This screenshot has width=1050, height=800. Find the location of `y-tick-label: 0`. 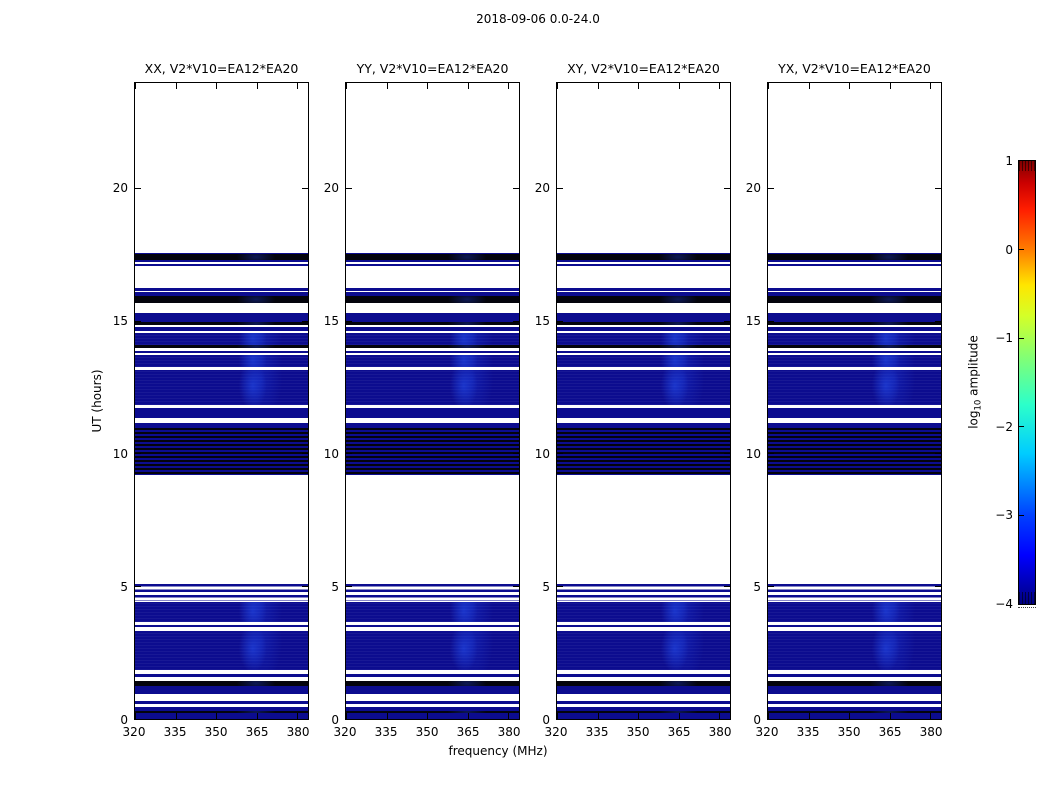

y-tick-label: 0 is located at coordinates (757, 720).